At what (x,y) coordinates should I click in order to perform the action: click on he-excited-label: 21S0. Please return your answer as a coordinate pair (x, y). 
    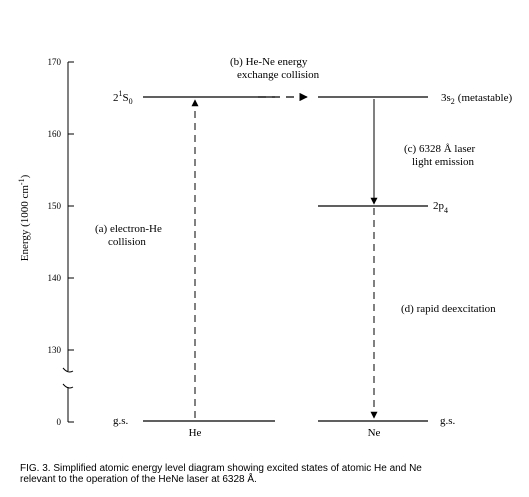
    Looking at the image, I should click on (123, 97).